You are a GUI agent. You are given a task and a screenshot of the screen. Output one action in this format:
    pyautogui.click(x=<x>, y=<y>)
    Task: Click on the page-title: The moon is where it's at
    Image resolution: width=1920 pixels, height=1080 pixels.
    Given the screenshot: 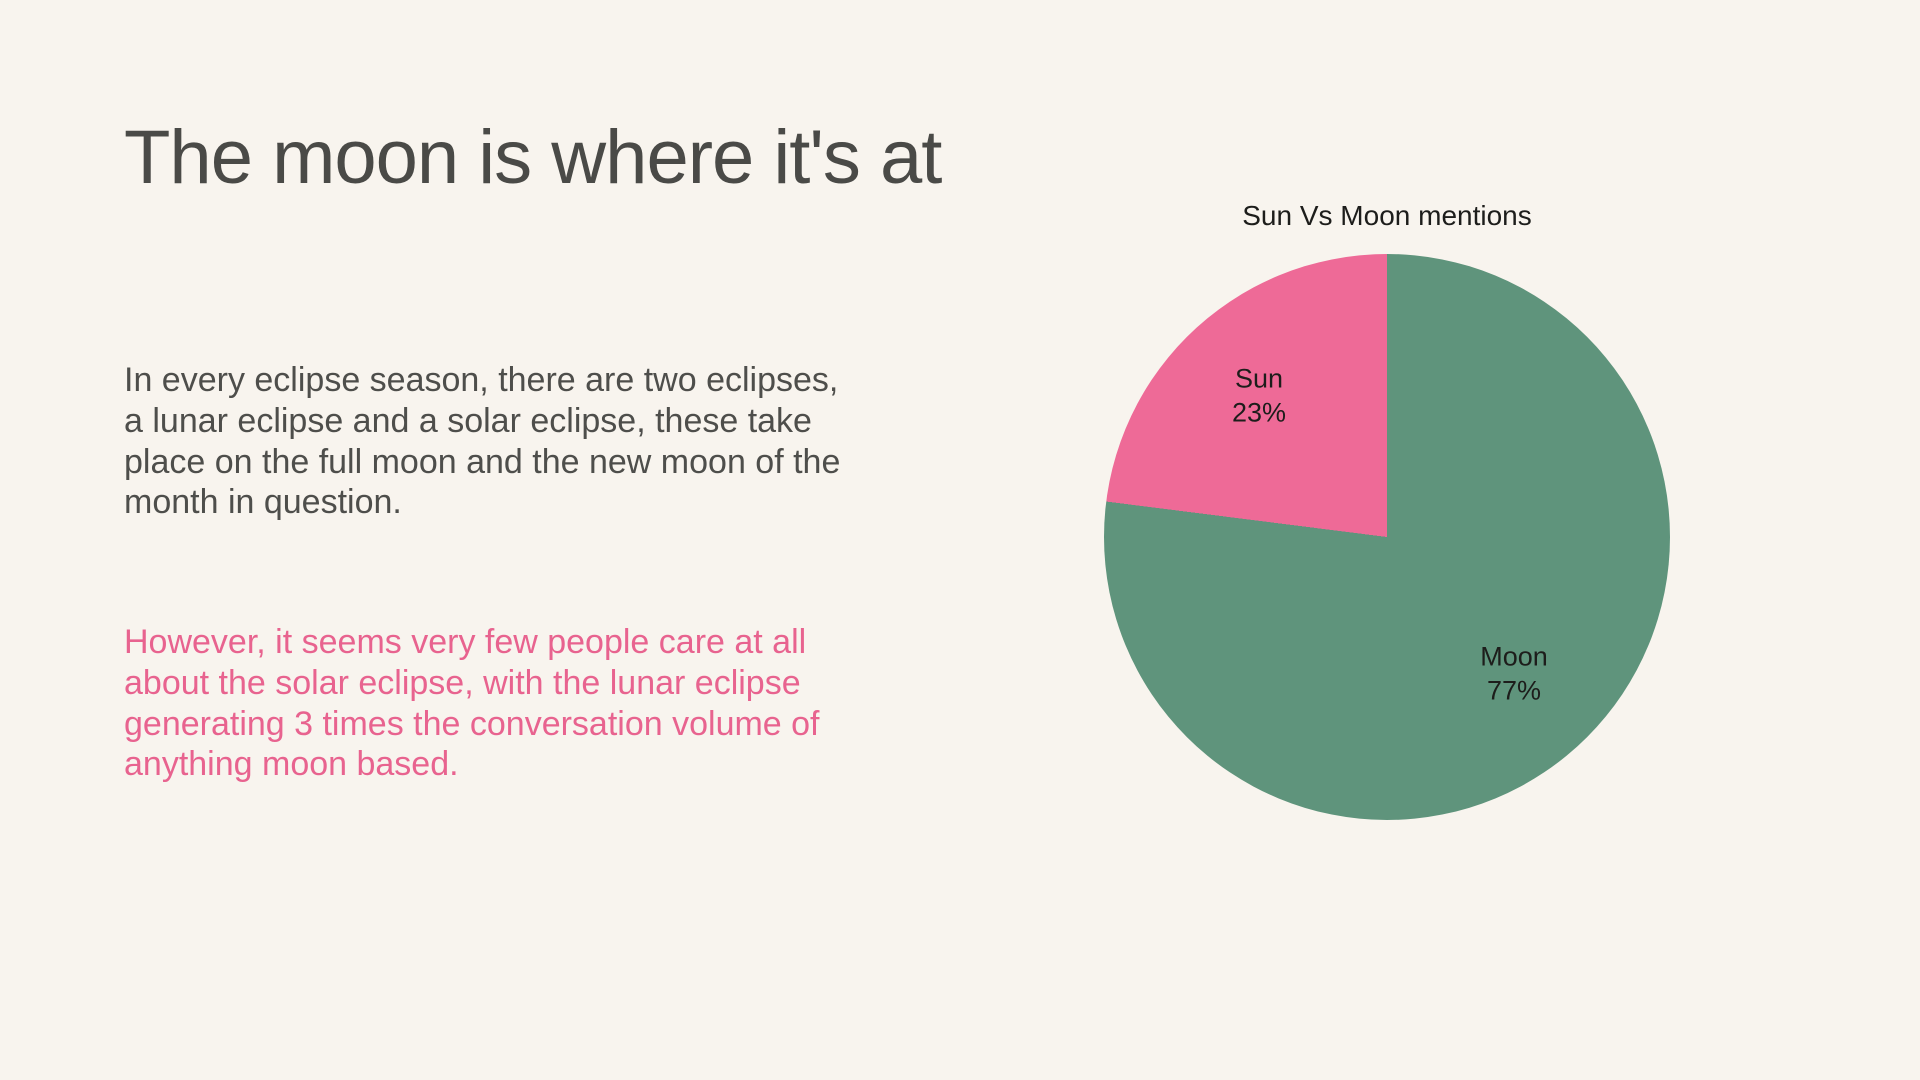 What is the action you would take?
    pyautogui.click(x=533, y=157)
    